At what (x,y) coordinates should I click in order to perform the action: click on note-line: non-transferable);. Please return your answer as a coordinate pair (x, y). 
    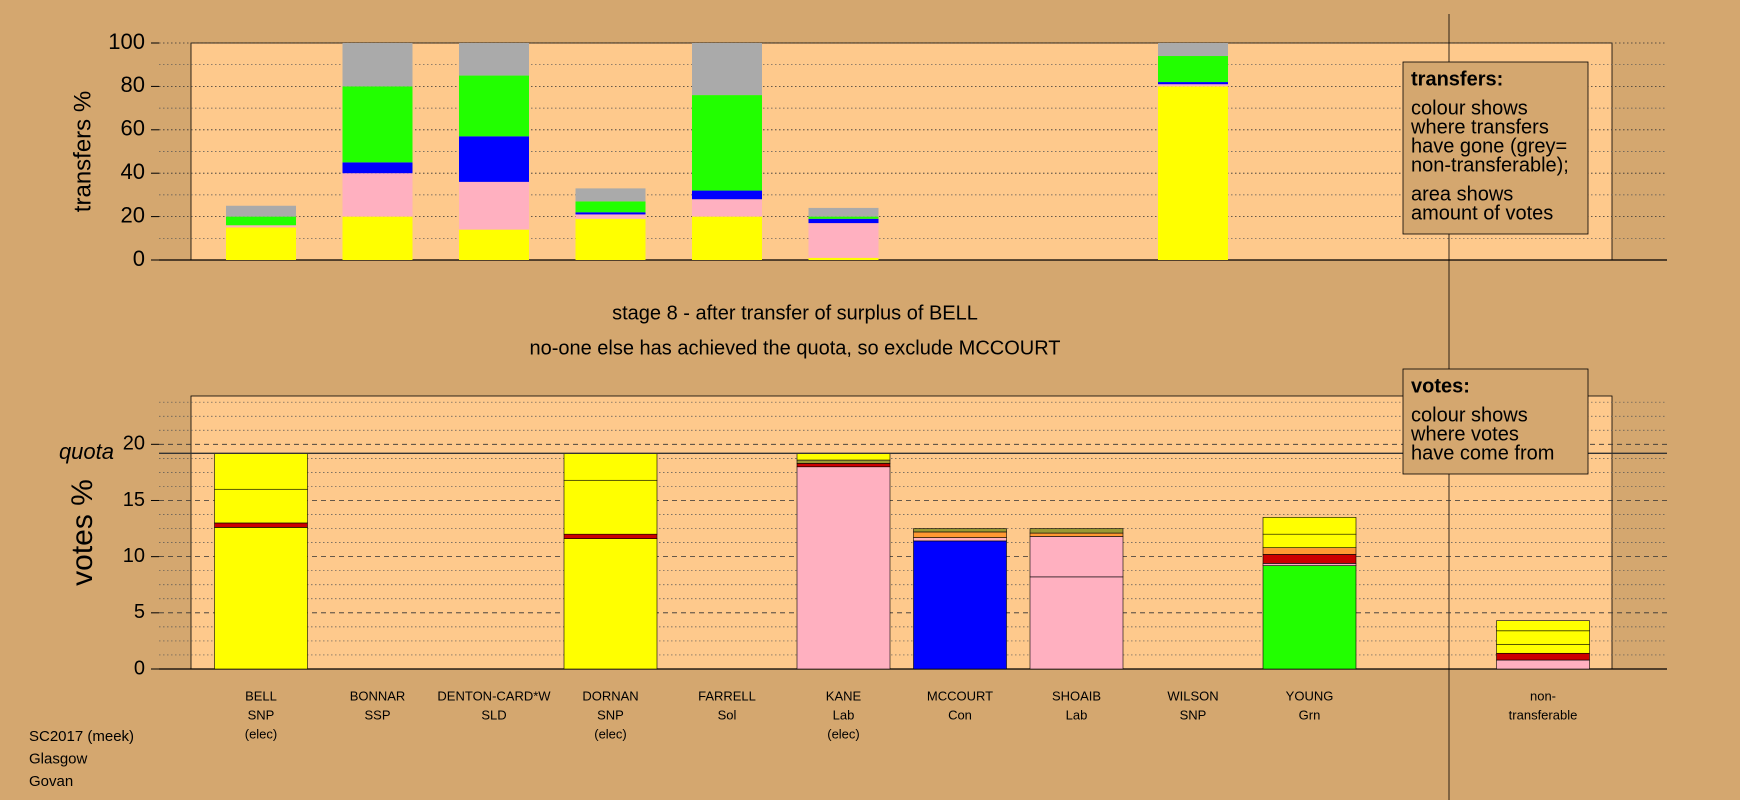
    Looking at the image, I should click on (1490, 165).